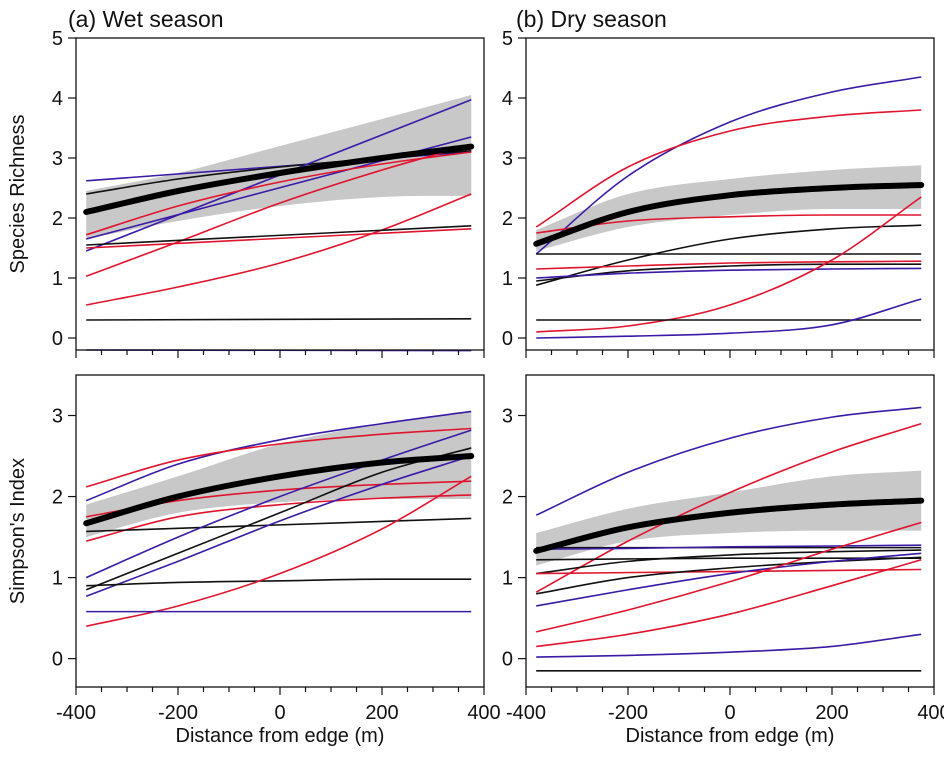  Describe the element at coordinates (18, 194) in the screenshot. I see `y-axis-label: Species Richness` at that location.